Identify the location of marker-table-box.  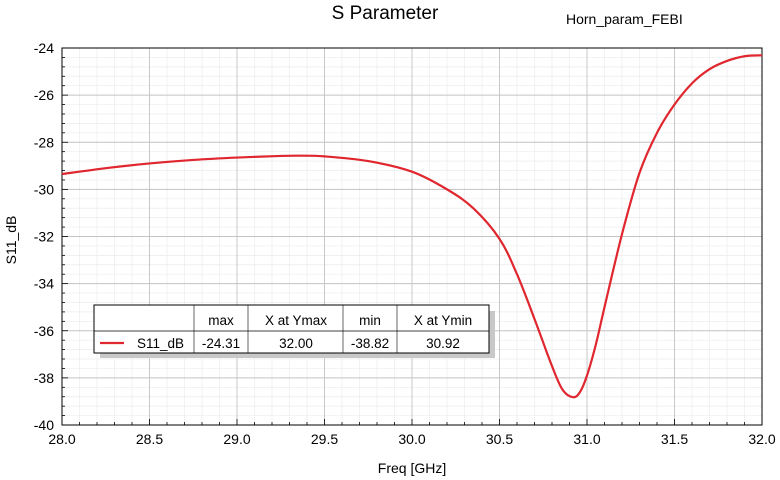
(291, 329).